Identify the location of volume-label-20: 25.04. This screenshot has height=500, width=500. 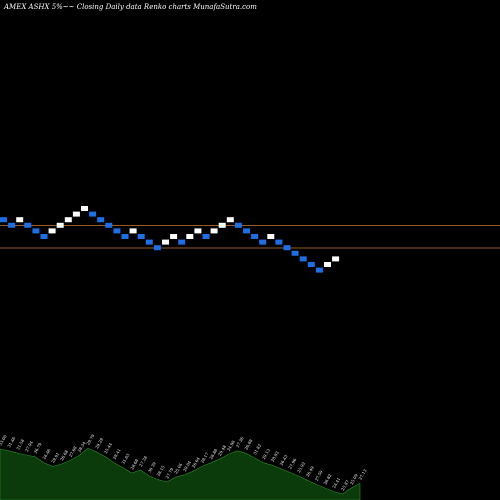
(178, 468).